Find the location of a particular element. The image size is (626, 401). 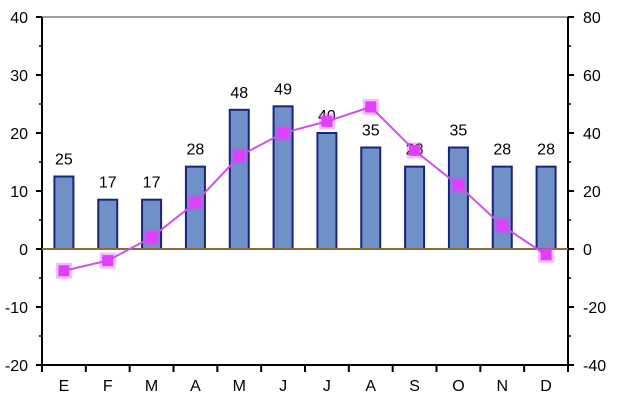

bar-data-label: 25 is located at coordinates (64, 160).